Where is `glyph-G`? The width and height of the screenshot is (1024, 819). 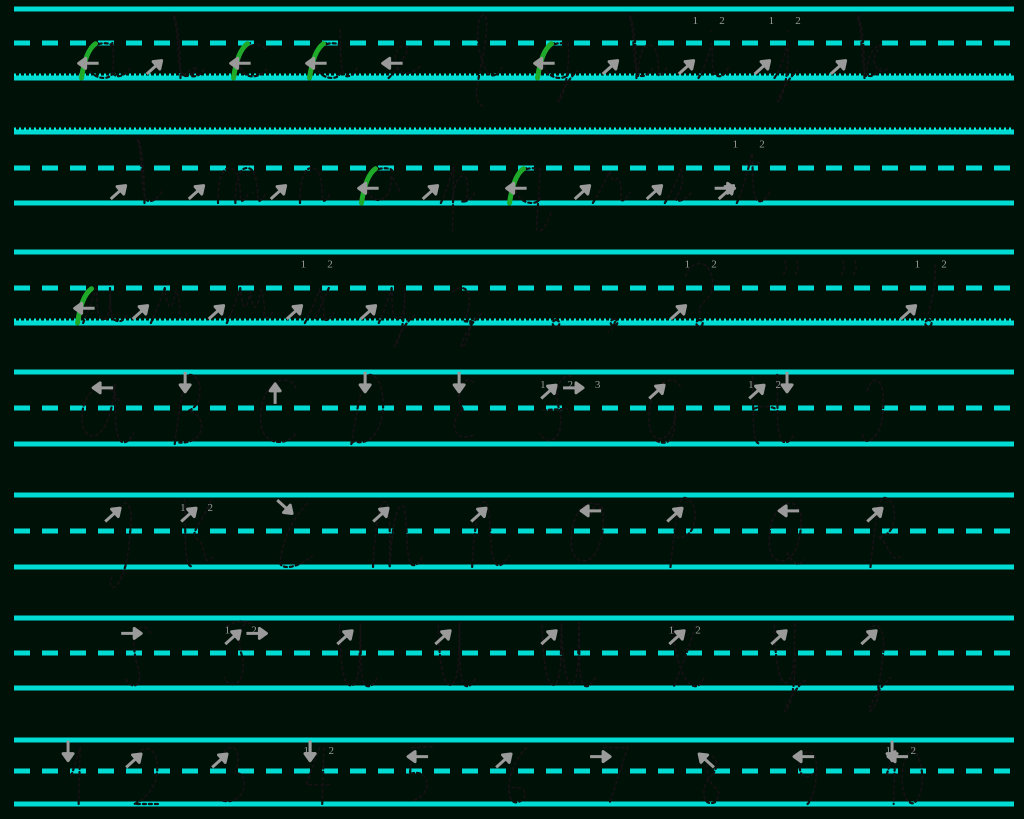 glyph-G is located at coordinates (664, 411).